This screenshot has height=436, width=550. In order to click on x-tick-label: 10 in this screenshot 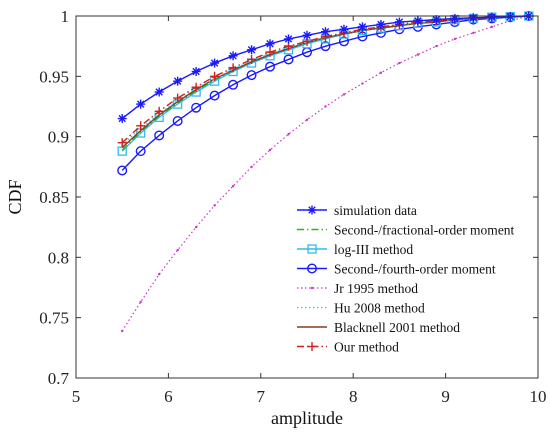, I will do `click(538, 396)`.